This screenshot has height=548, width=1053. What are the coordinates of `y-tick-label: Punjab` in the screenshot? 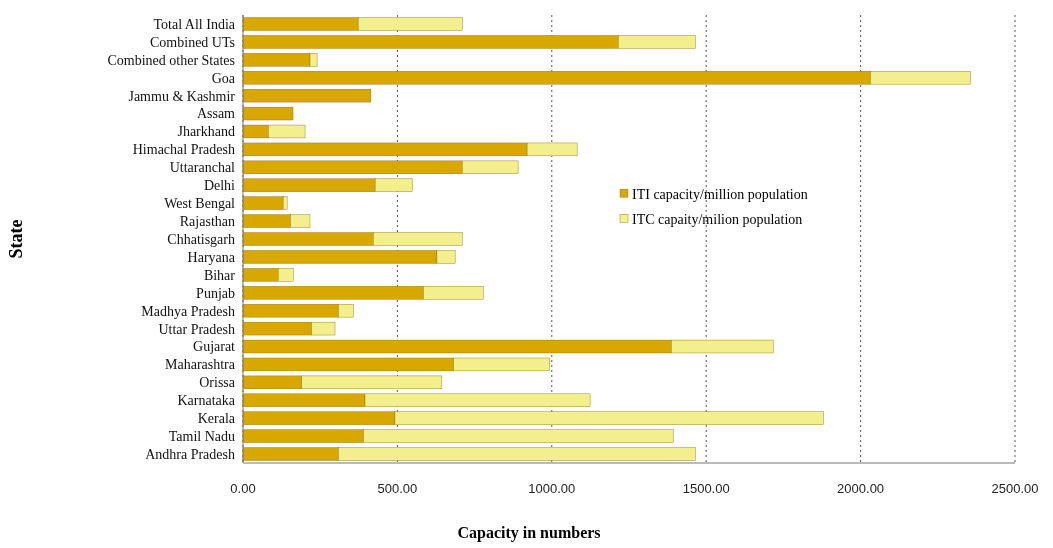 It's located at (215, 293).